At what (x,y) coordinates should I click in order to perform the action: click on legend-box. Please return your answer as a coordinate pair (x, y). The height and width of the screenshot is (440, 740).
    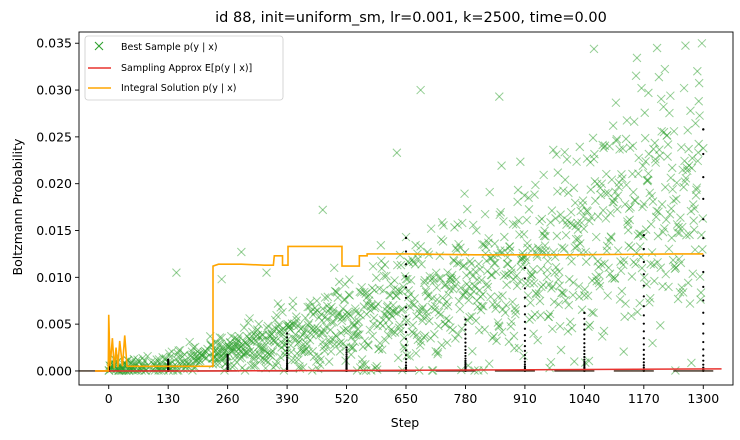
    Looking at the image, I should click on (184, 68).